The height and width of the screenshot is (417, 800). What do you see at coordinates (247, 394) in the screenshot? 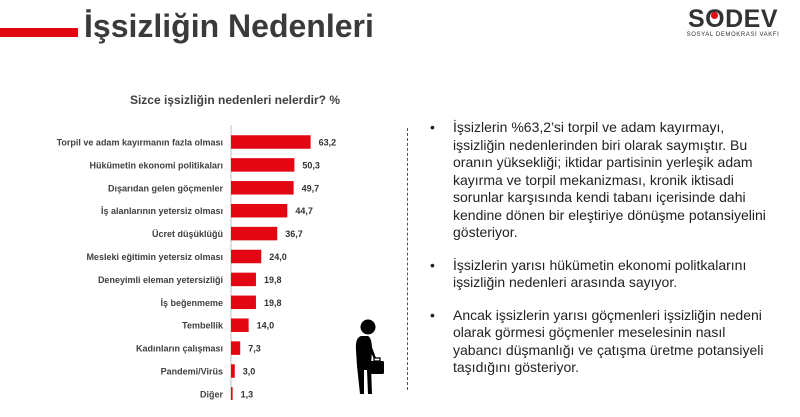
I see `value-label: 1,3` at bounding box center [247, 394].